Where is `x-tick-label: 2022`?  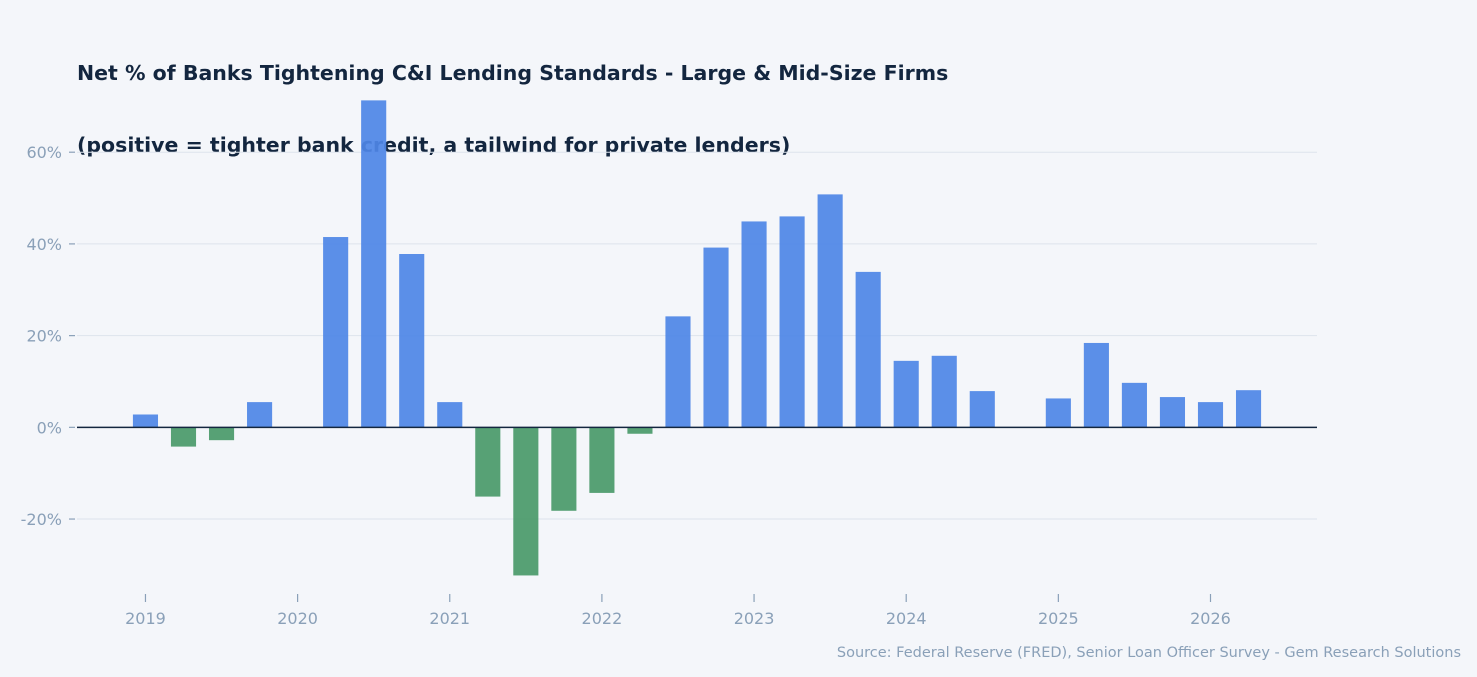 x-tick-label: 2022 is located at coordinates (602, 618).